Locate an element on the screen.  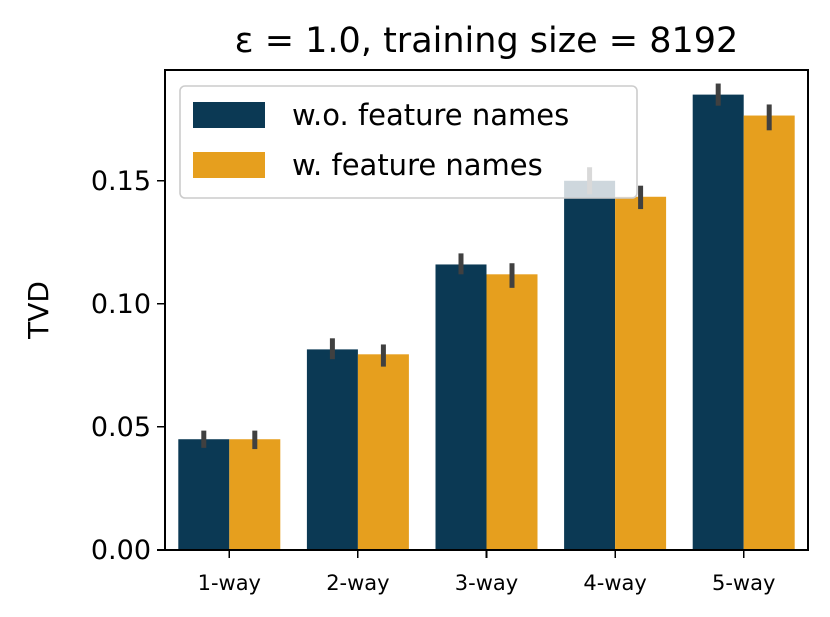
legend-label-wo-feature-names: w.o. feature names is located at coordinates (430, 115).